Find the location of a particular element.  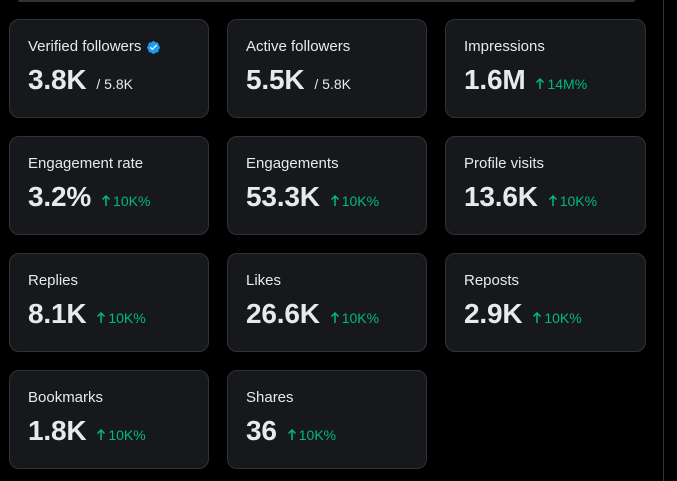

metric-change-value: 14M% is located at coordinates (567, 84).